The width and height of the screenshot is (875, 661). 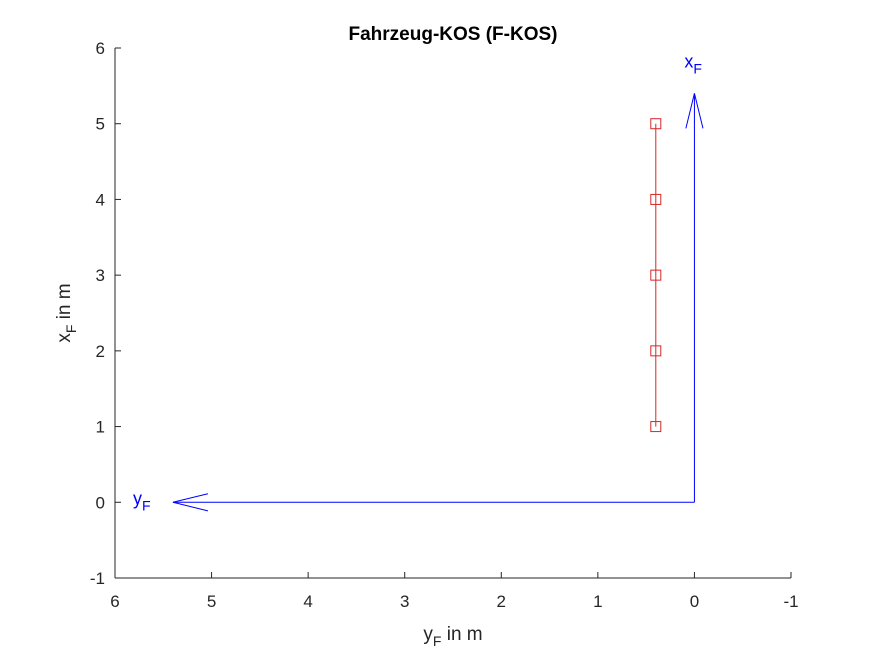 What do you see at coordinates (501, 601) in the screenshot?
I see `x-tick-label: 2` at bounding box center [501, 601].